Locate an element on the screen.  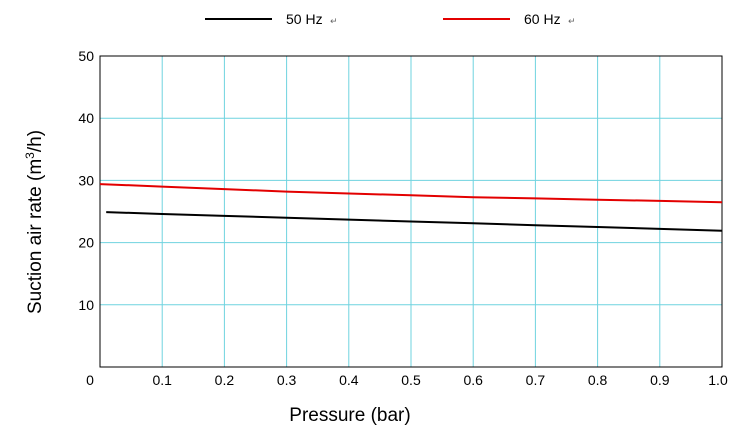
y-axis-title-sup: 3 is located at coordinates (30, 155).